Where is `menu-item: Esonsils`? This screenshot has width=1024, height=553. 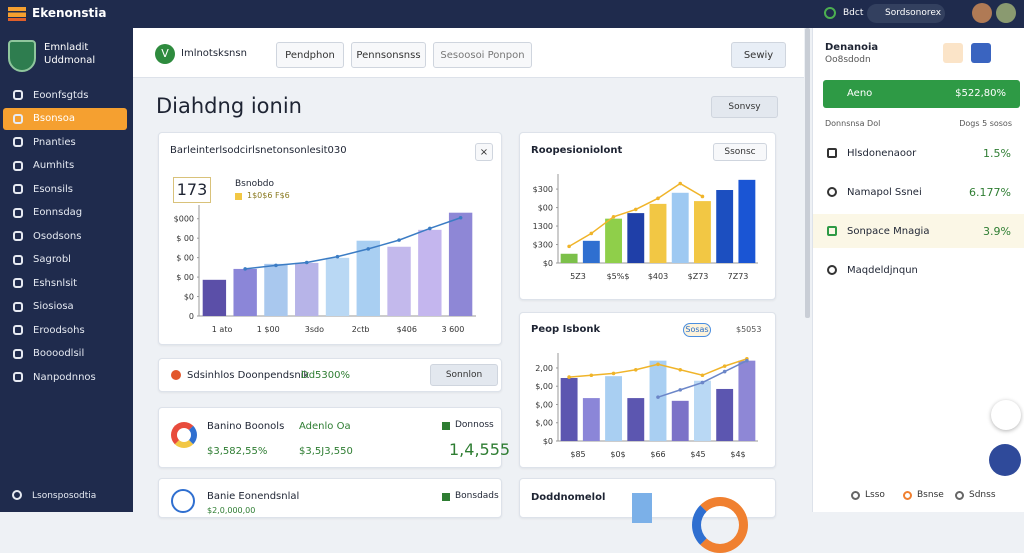 menu-item: Esonsils is located at coordinates (65, 189).